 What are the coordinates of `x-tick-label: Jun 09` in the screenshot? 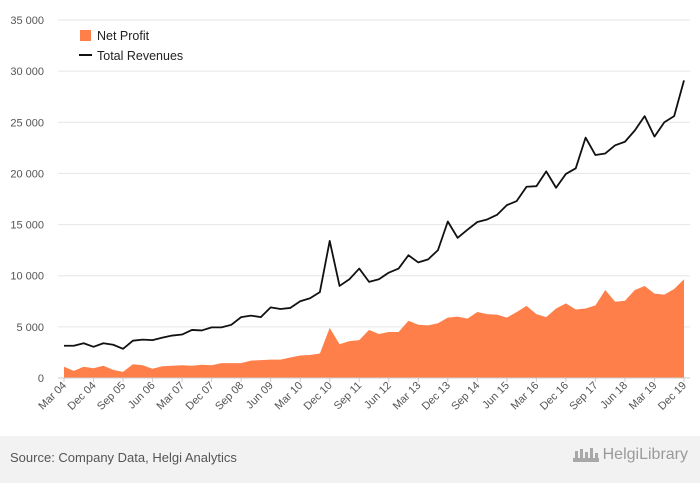 It's located at (260, 396).